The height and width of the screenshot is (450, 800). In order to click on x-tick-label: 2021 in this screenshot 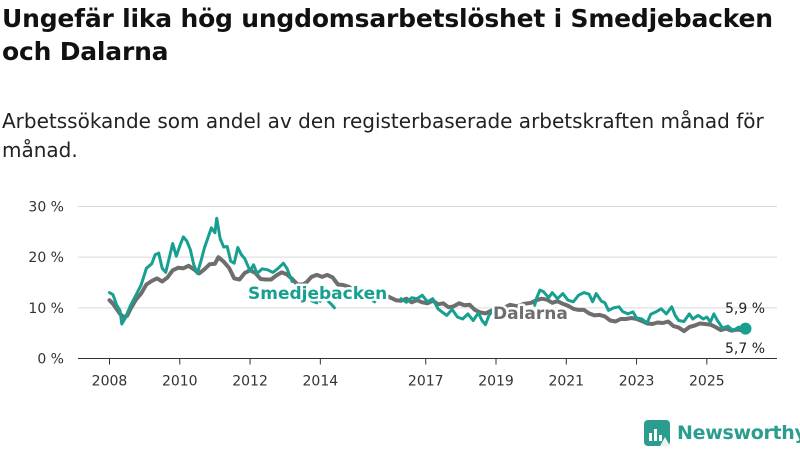, I will do `click(566, 382)`.